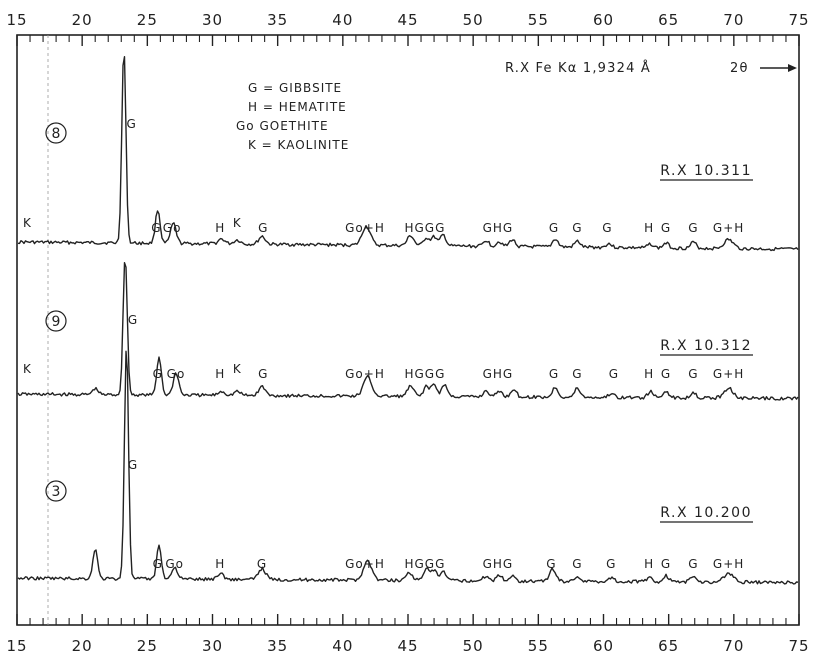 The image size is (819, 663). What do you see at coordinates (82, 646) in the screenshot?
I see `tick-label-bottom: 20` at bounding box center [82, 646].